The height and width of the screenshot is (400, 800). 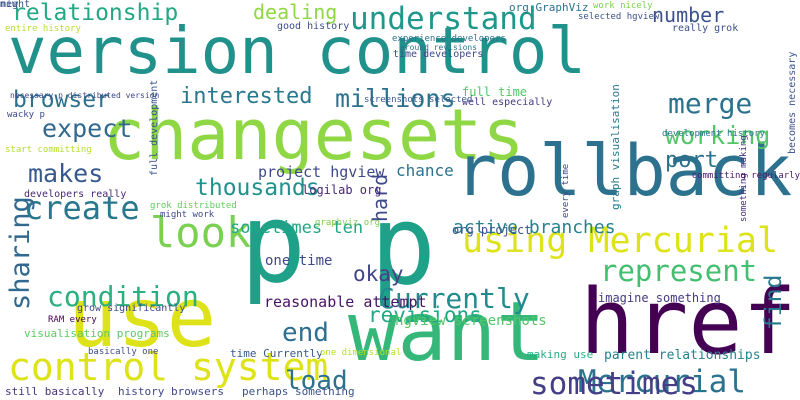 I want to click on cloud-word-work-nicely: work nicely, so click(x=623, y=6).